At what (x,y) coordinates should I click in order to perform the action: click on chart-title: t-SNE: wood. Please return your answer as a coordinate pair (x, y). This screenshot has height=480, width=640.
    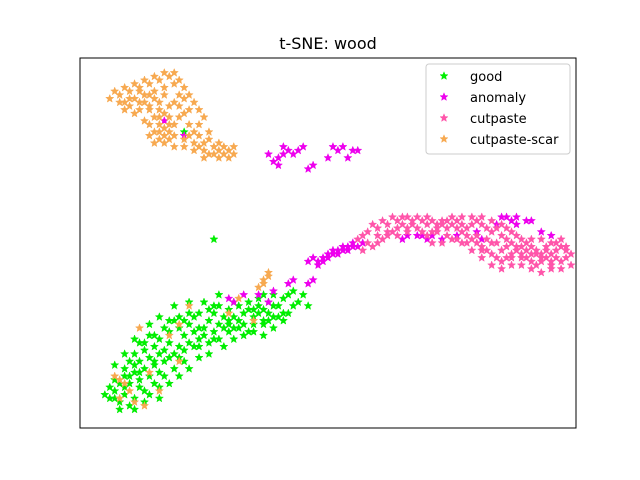
    Looking at the image, I should click on (328, 43).